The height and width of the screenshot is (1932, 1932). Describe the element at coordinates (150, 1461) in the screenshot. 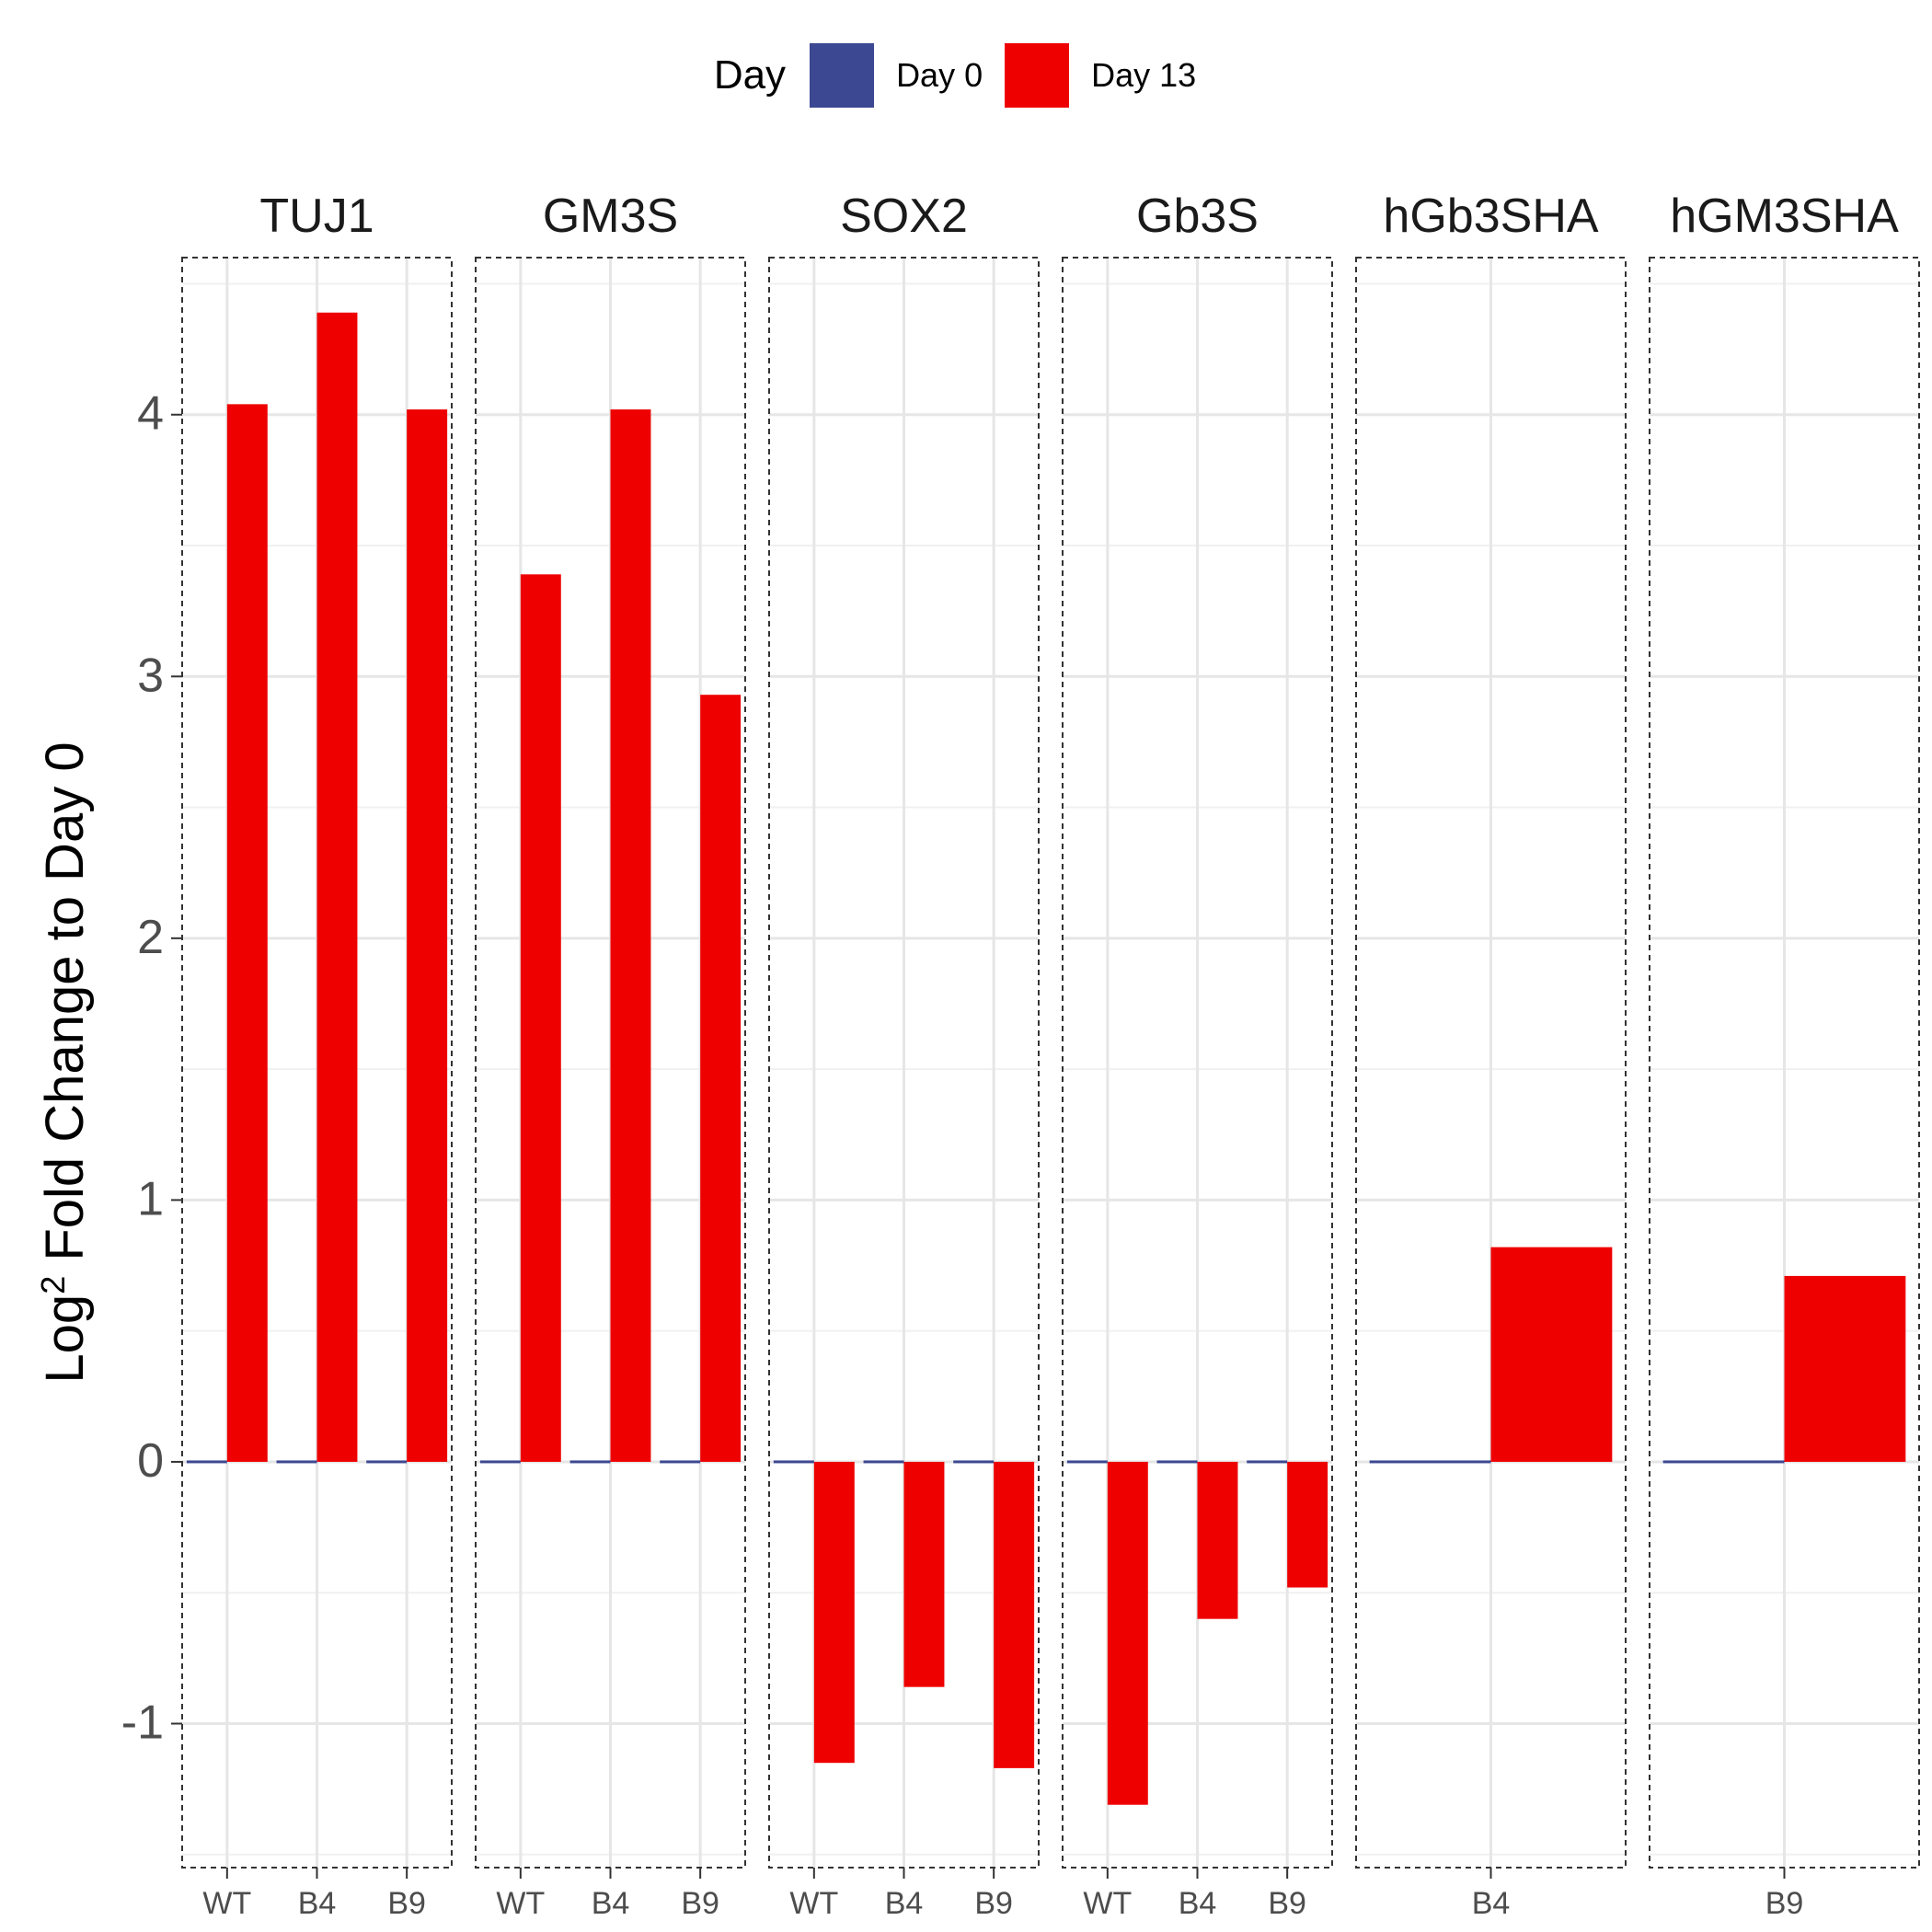

I see `y-tick-label: 0` at that location.